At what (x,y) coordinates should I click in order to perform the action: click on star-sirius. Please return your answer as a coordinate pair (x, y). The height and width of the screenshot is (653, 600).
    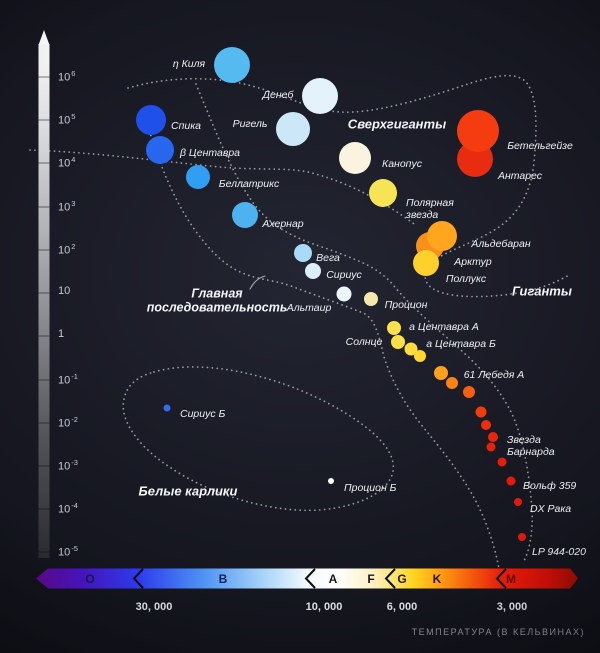
    Looking at the image, I should click on (313, 271).